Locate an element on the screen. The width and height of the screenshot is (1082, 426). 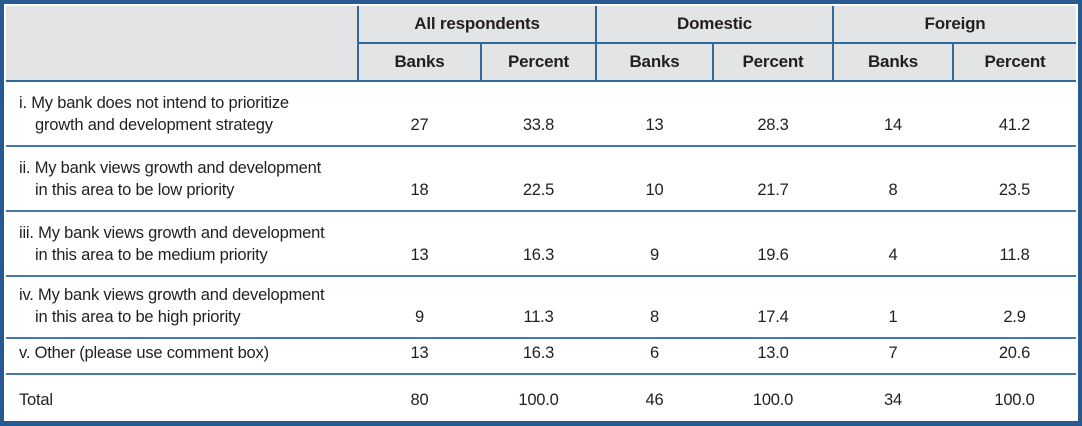
cell-percent-domestic: 28.3 is located at coordinates (773, 114).